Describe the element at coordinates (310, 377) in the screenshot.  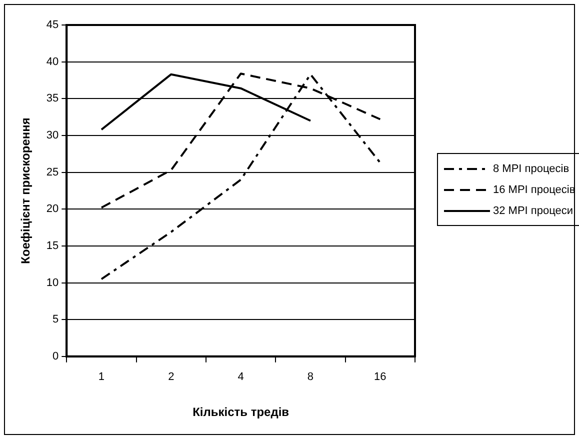
I see `x-tick-label: 8` at that location.